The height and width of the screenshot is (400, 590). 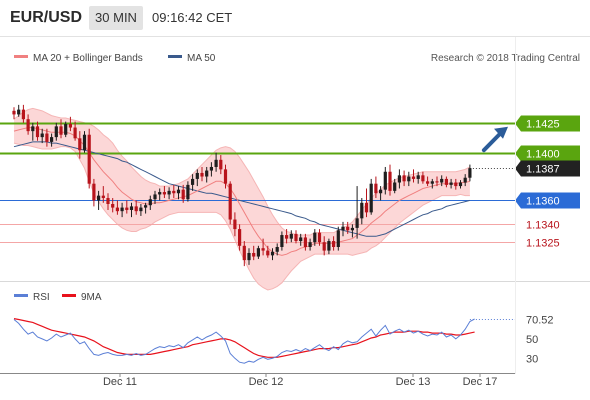 What do you see at coordinates (501, 132) in the screenshot?
I see `target-arrowhead` at bounding box center [501, 132].